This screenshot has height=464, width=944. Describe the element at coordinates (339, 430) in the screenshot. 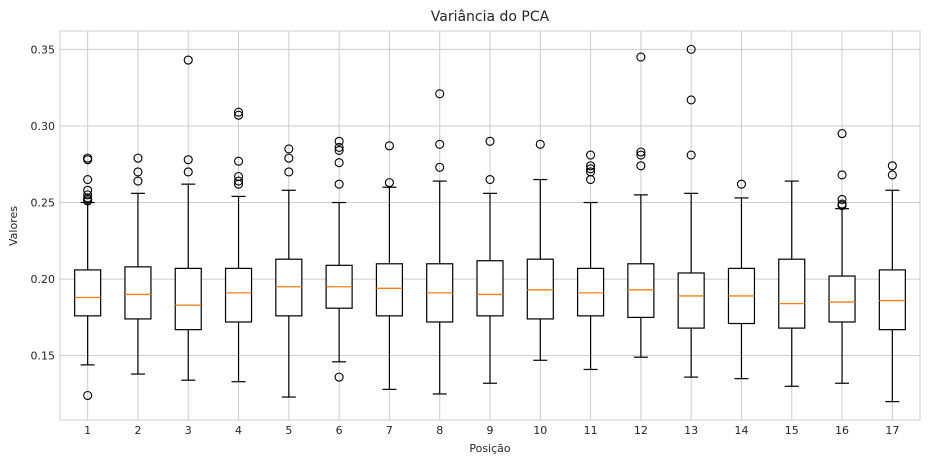

I see `x-tick-label: 6` at that location.